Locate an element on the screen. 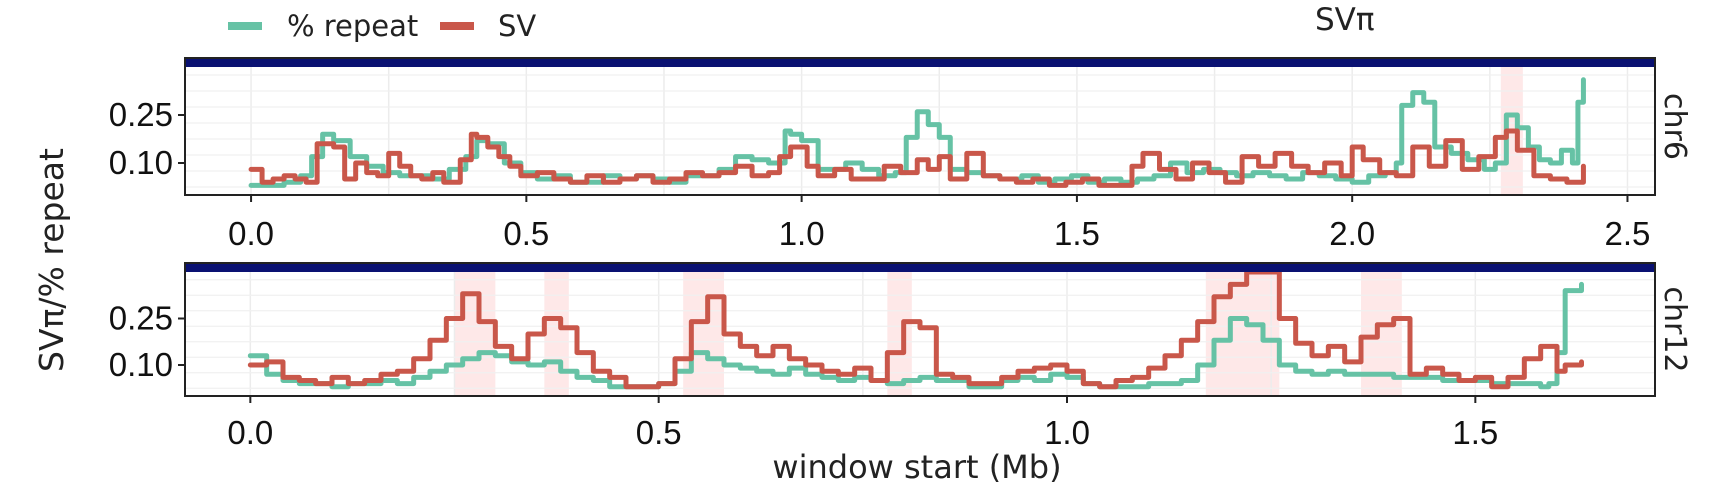 Image resolution: width=1715 pixels, height=484 pixels. legend: % repeat SV is located at coordinates (382, 26).